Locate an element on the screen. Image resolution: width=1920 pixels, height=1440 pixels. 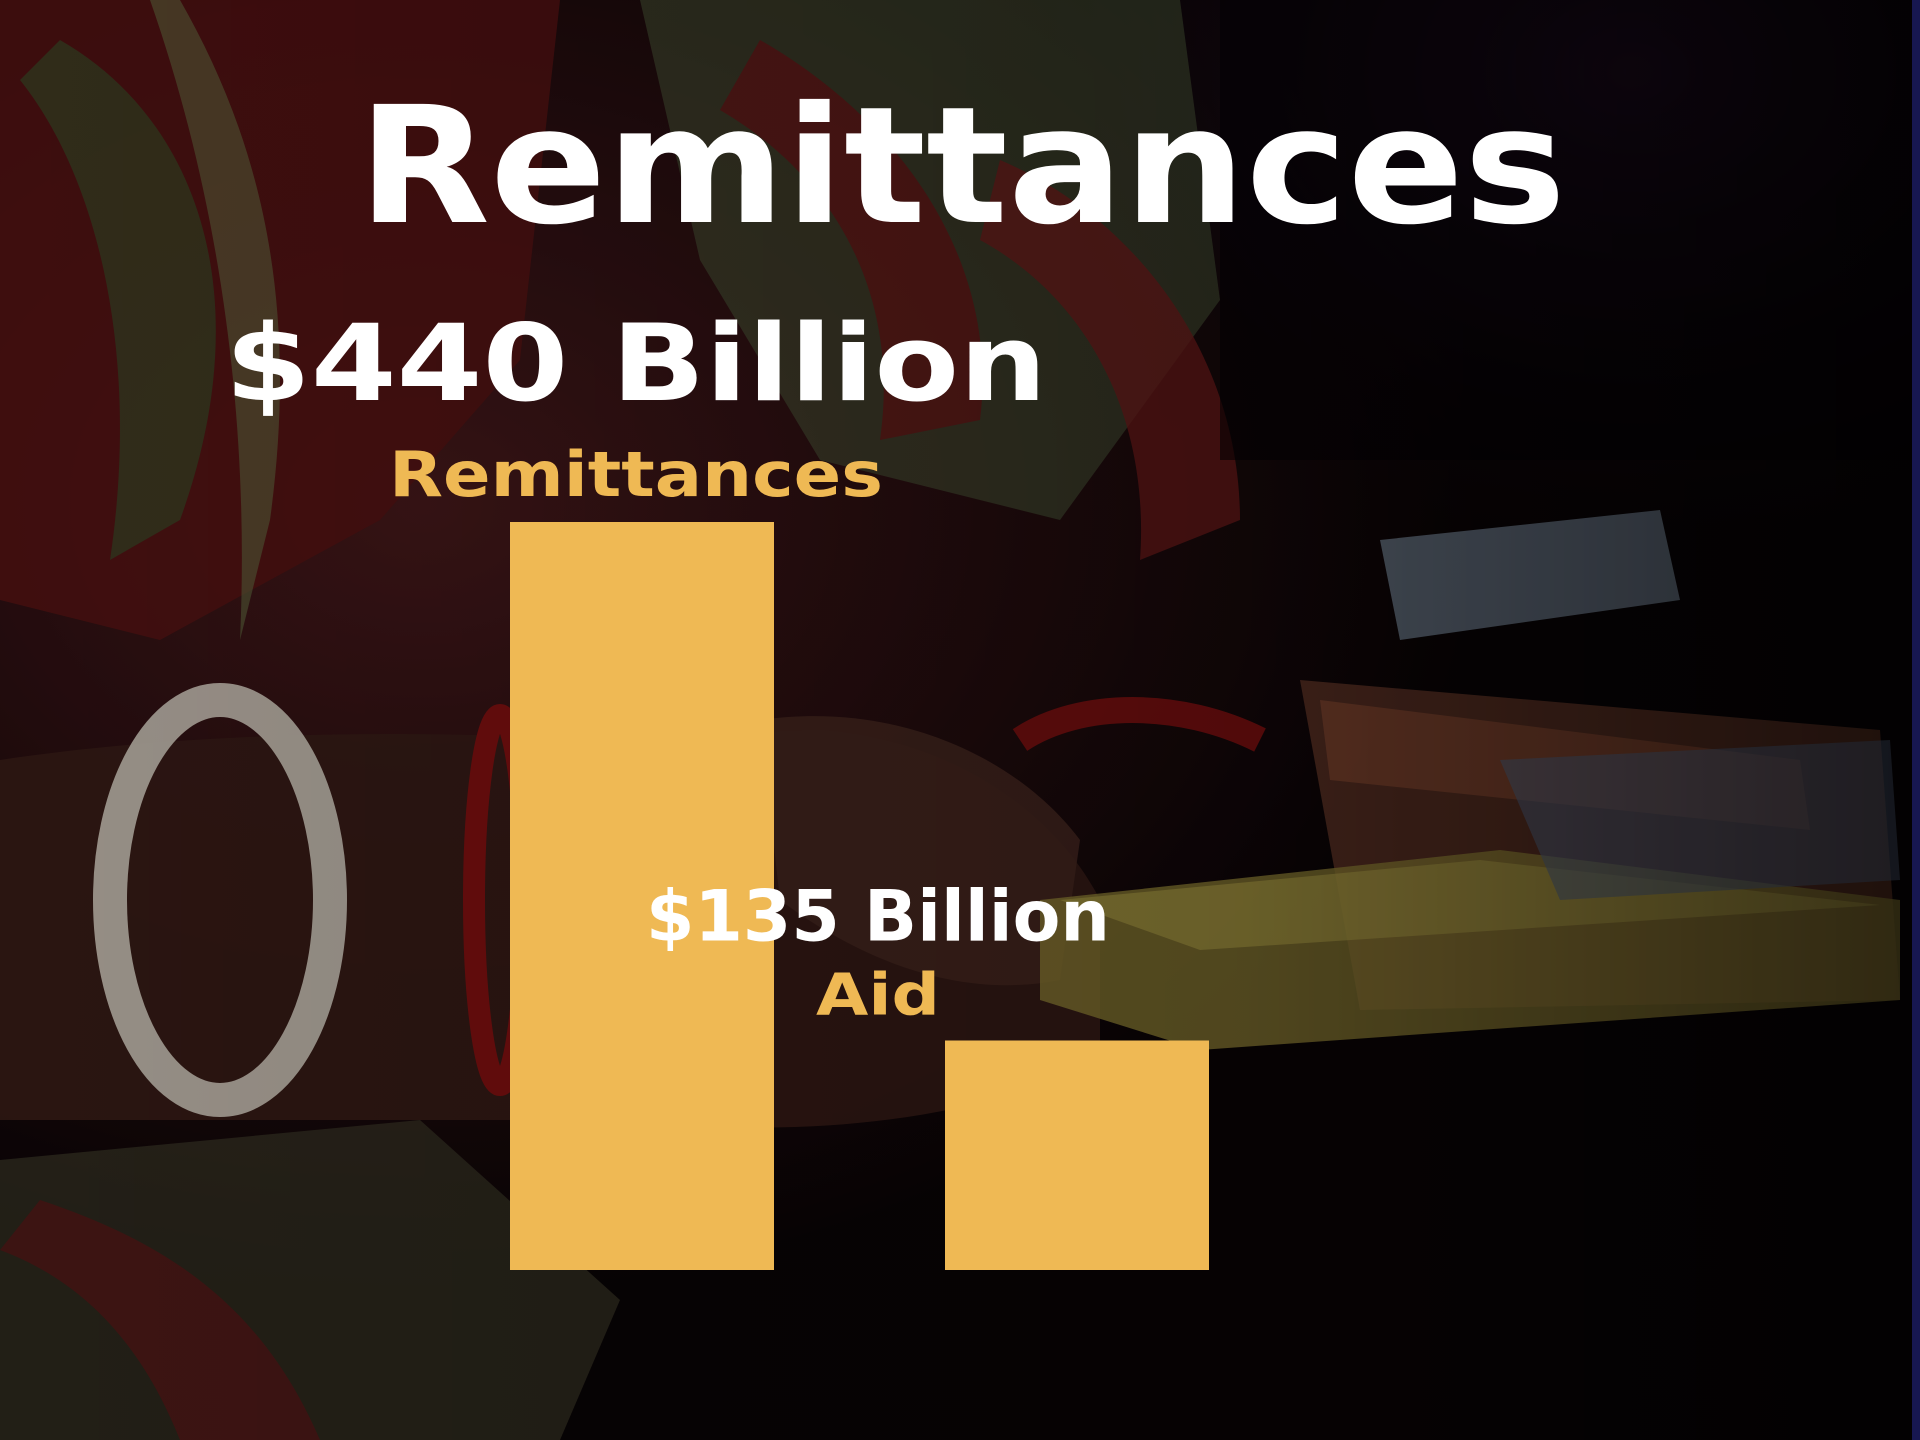
category-label-remittances: Remittances is located at coordinates (636, 474).